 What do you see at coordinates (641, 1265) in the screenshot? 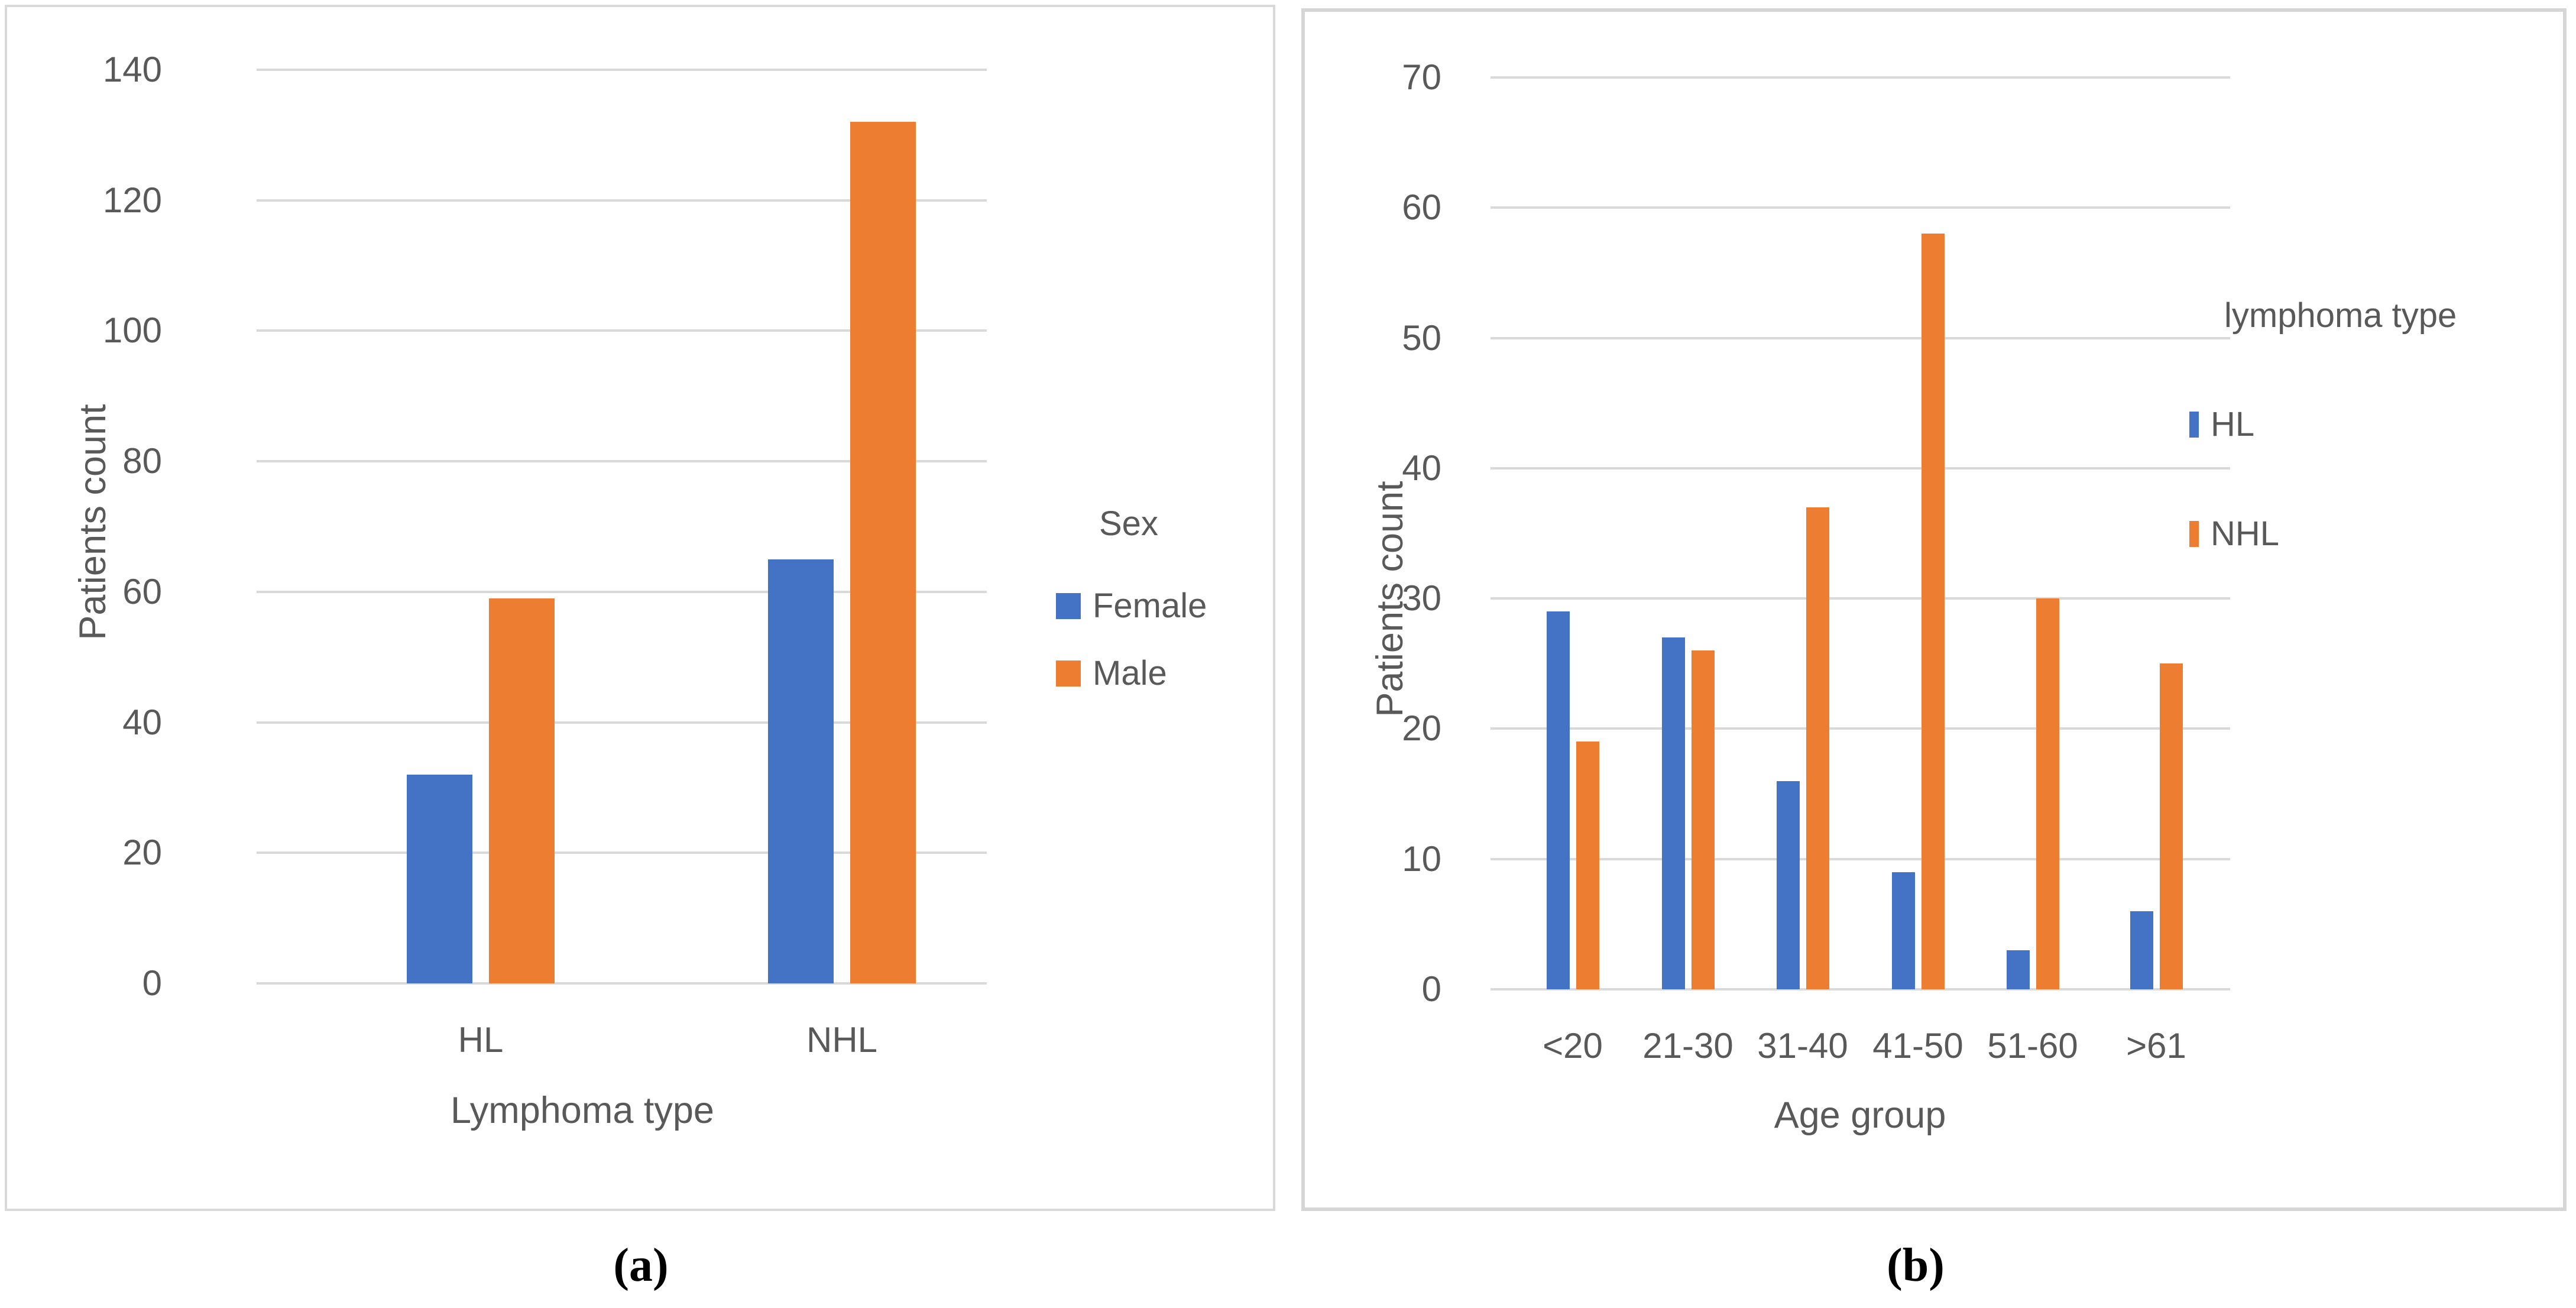
I see `caption-a: (a)` at bounding box center [641, 1265].